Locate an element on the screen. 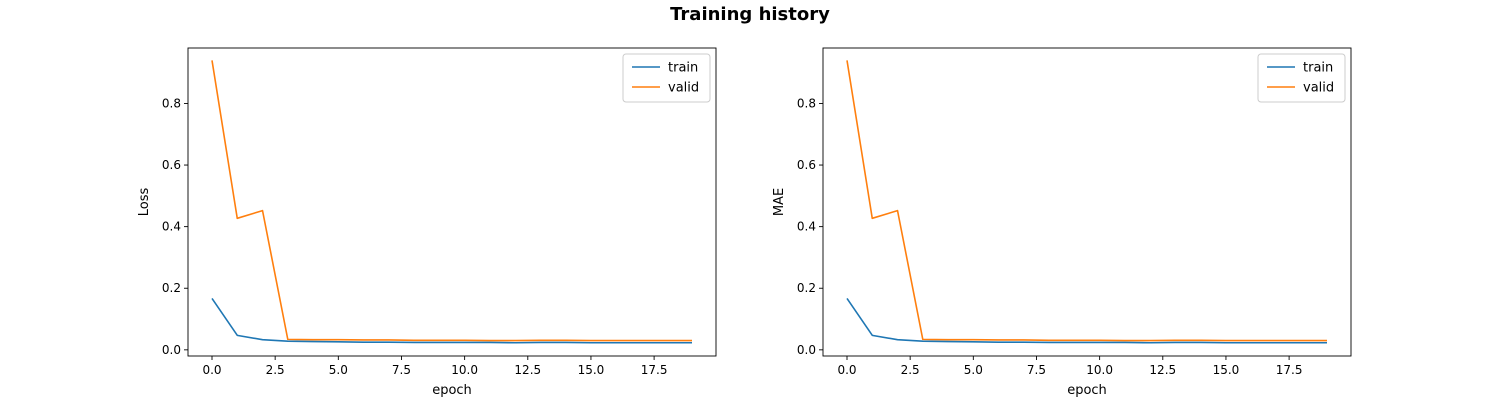  mae-x-tick-label: 2.5 is located at coordinates (910, 370).